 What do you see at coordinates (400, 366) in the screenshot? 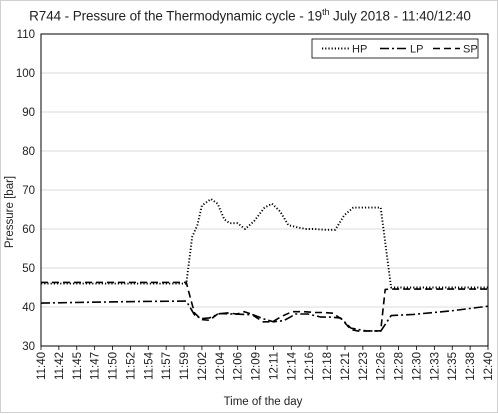
I see `x-tick-20: 12:28` at bounding box center [400, 366].